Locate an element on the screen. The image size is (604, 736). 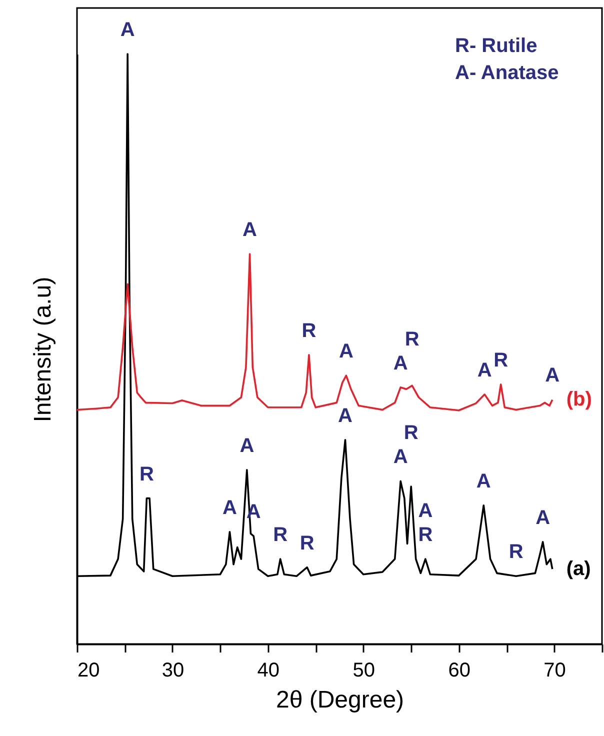
x-tick-label: 50 is located at coordinates (363, 671).